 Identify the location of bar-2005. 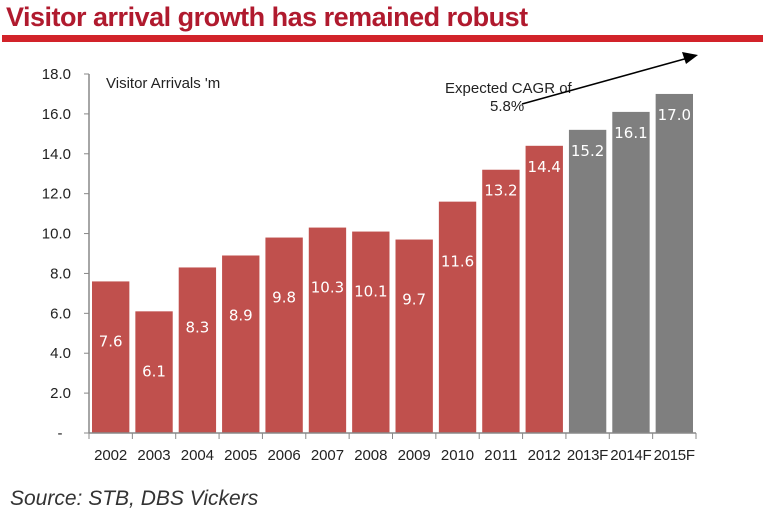
(241, 344).